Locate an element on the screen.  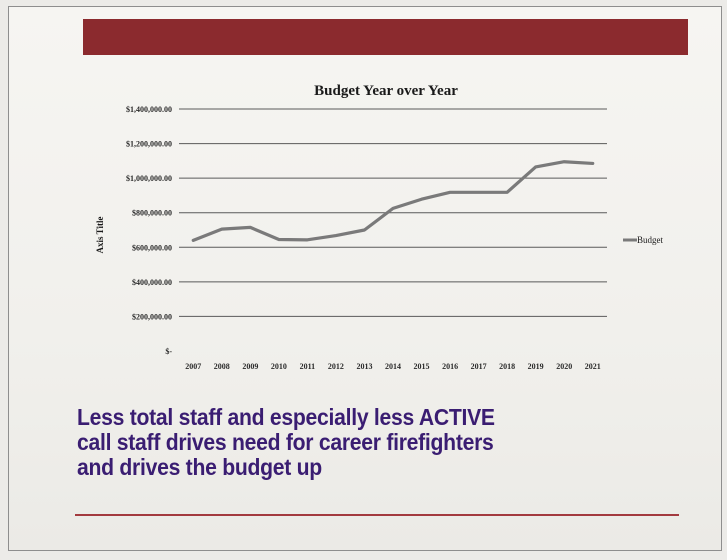
x-tick-label: 2012 is located at coordinates (336, 366).